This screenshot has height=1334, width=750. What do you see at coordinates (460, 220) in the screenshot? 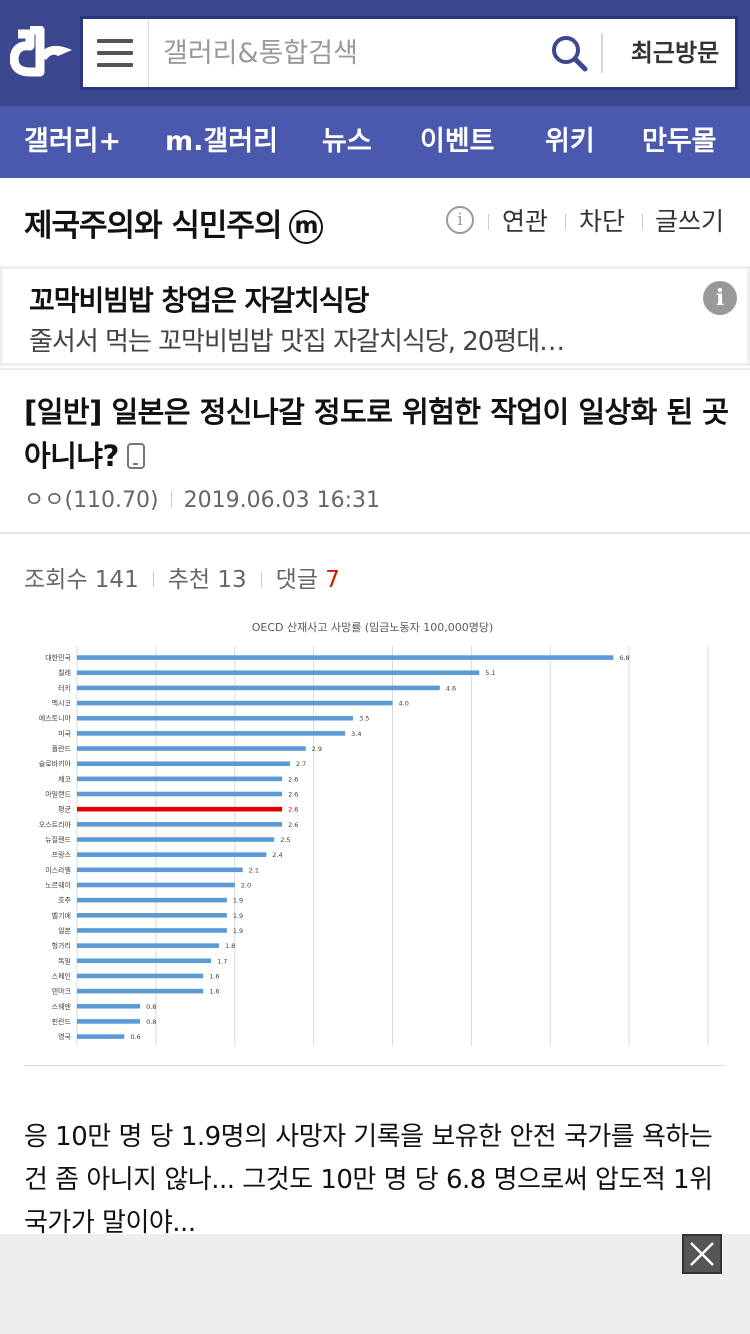
I see `info-icon: i` at bounding box center [460, 220].